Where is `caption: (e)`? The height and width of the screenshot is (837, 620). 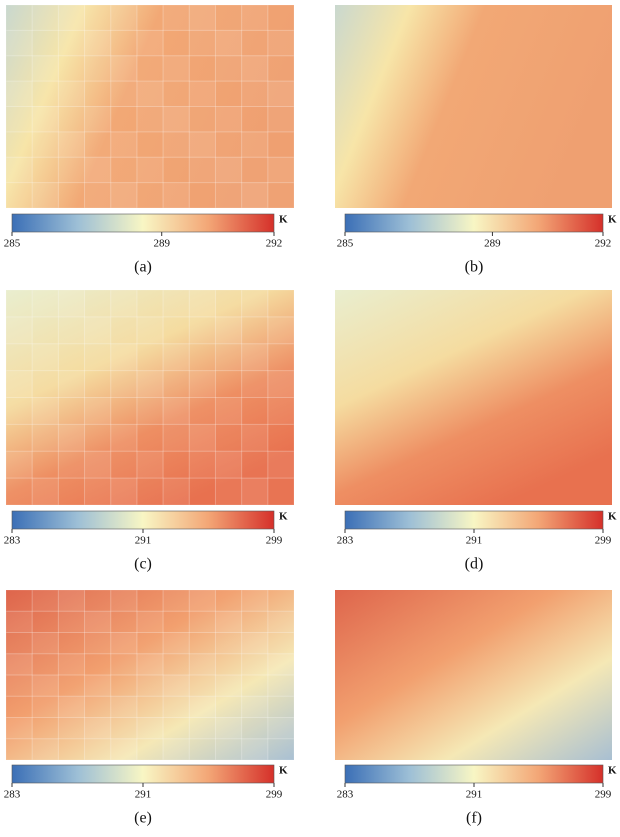 caption: (e) is located at coordinates (143, 818).